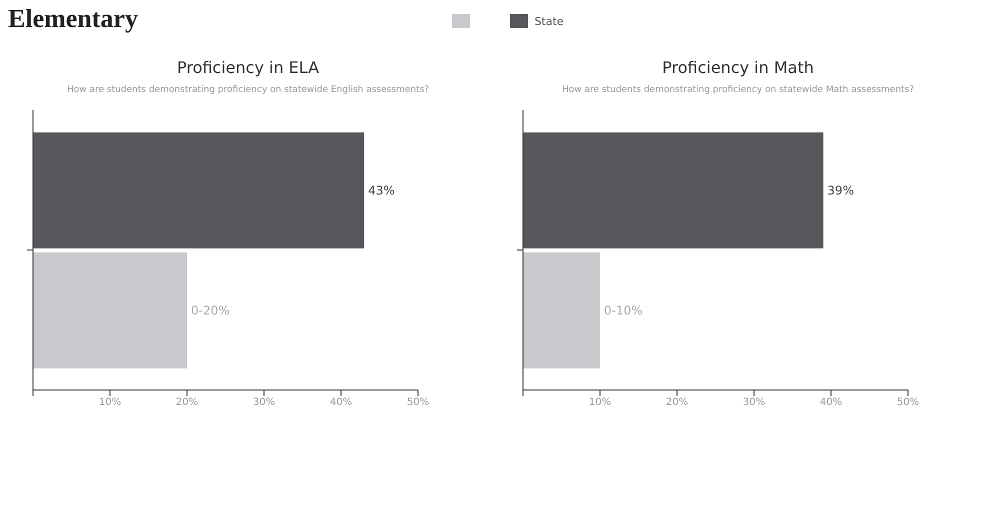 Image resolution: width=992 pixels, height=508 pixels. I want to click on text: Elementary, so click(73, 20).